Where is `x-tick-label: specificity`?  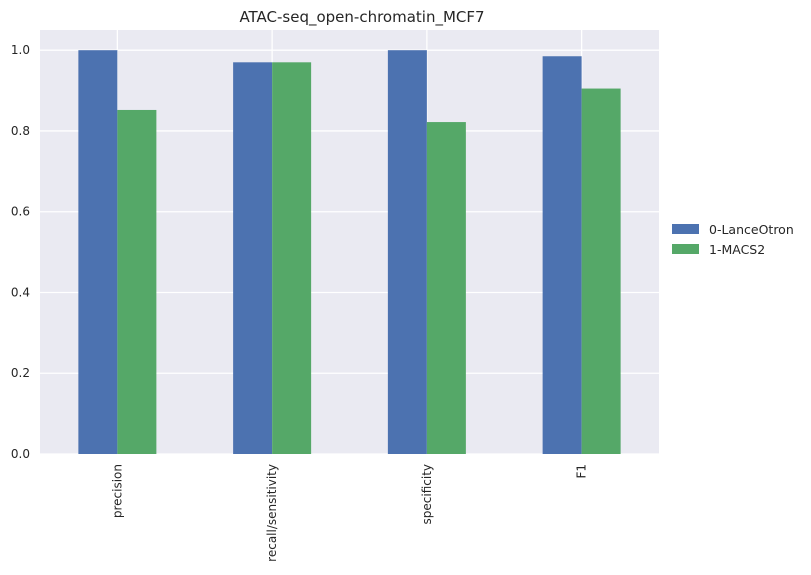
x-tick-label: specificity is located at coordinates (427, 494).